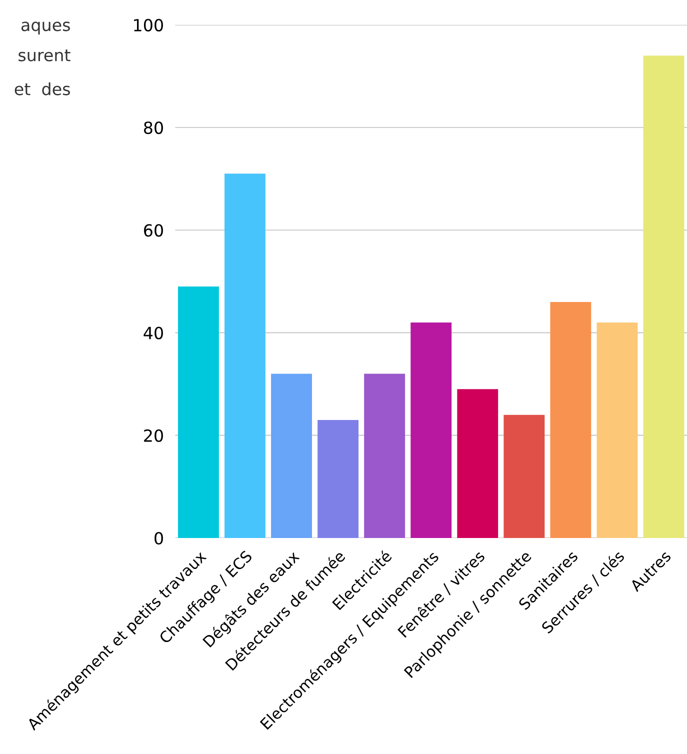 The image size is (687, 754). Describe the element at coordinates (153, 230) in the screenshot. I see `y-tick-label: 60` at that location.